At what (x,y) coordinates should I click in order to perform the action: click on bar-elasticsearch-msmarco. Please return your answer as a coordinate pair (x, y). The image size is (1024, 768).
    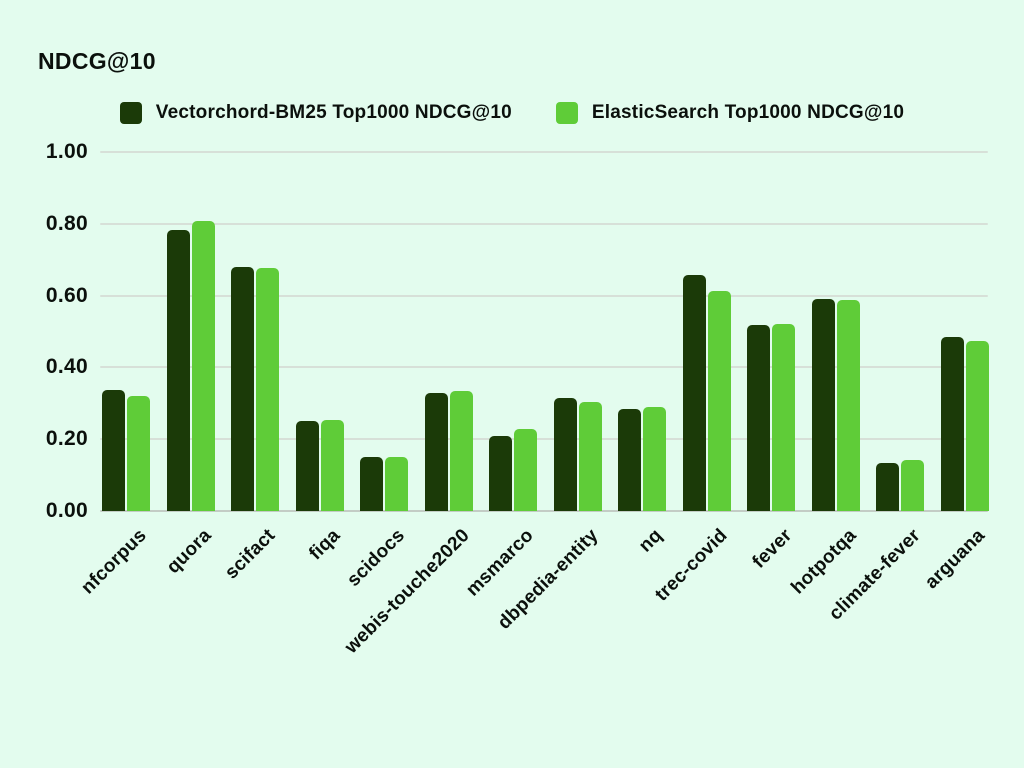
    Looking at the image, I should click on (525, 470).